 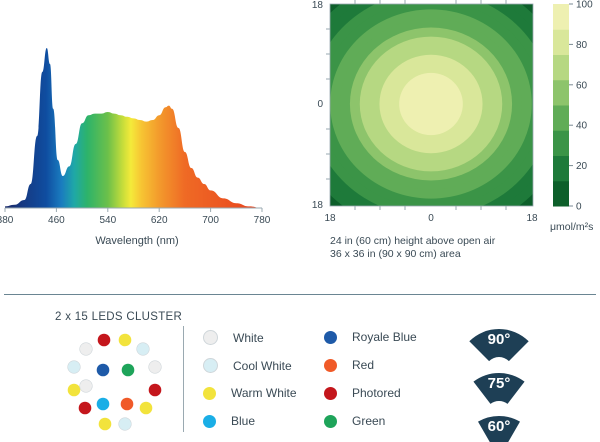 What do you see at coordinates (136, 241) in the screenshot?
I see `spectrum-x-axis-label: Wavelength (nm)` at bounding box center [136, 241].